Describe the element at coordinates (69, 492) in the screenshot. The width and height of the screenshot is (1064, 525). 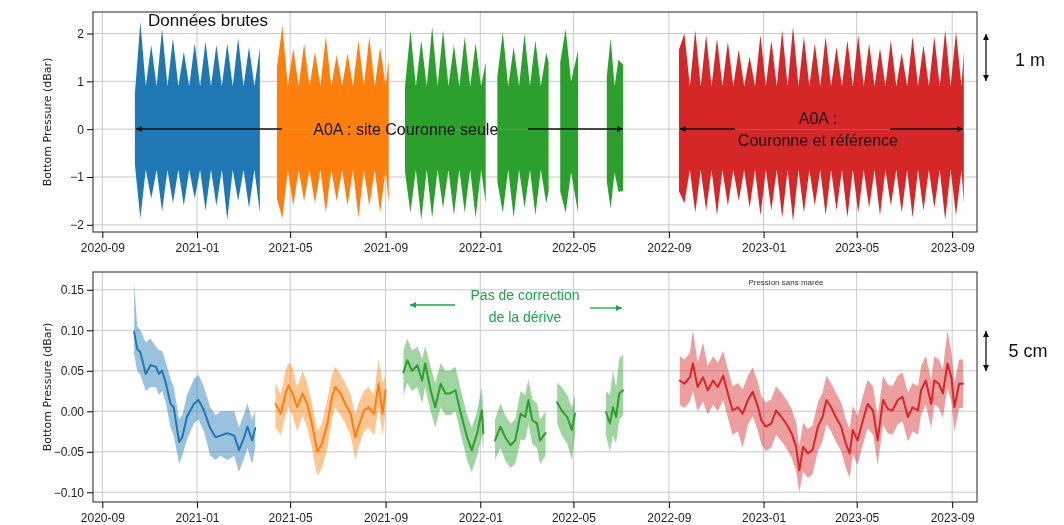
I see `y-tick-label: −0.10` at that location.